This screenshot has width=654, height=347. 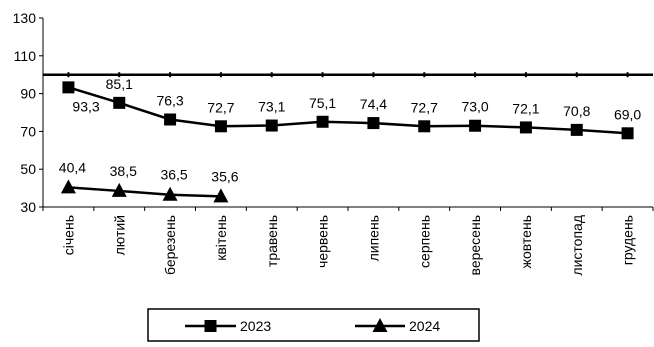 I want to click on legend-marker-2023, so click(x=210, y=326).